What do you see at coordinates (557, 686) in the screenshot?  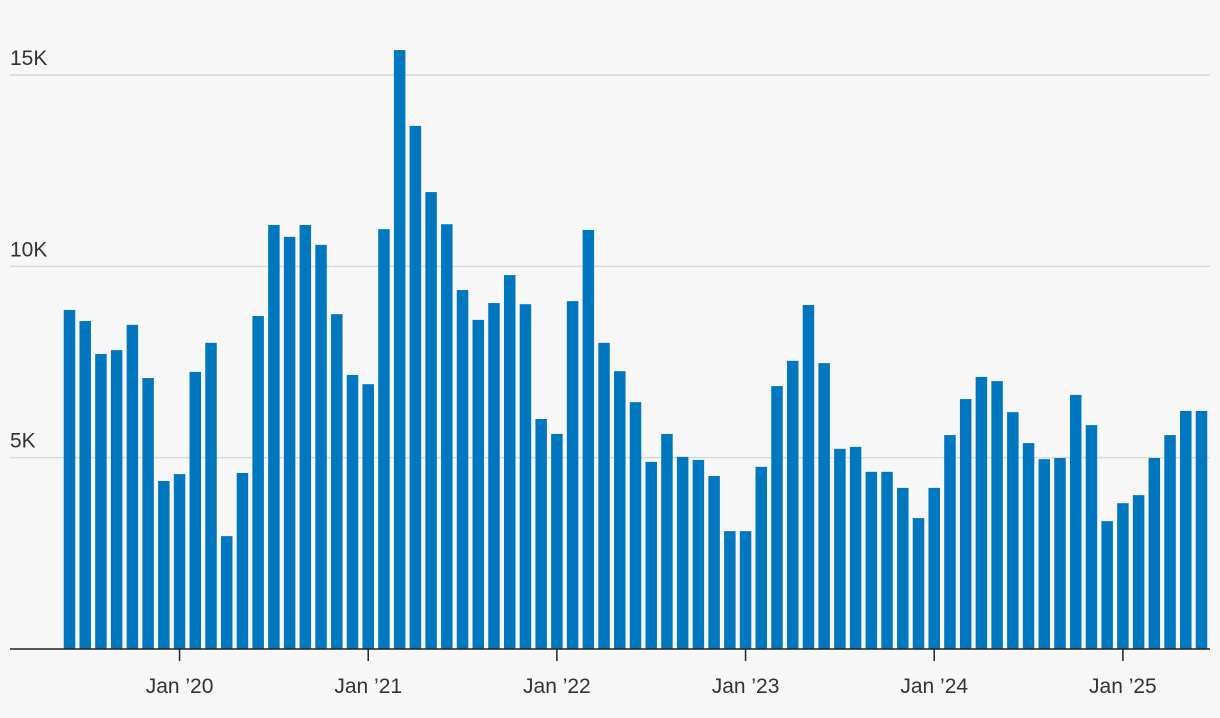 I see `x-tick-label: Jan ’22` at bounding box center [557, 686].